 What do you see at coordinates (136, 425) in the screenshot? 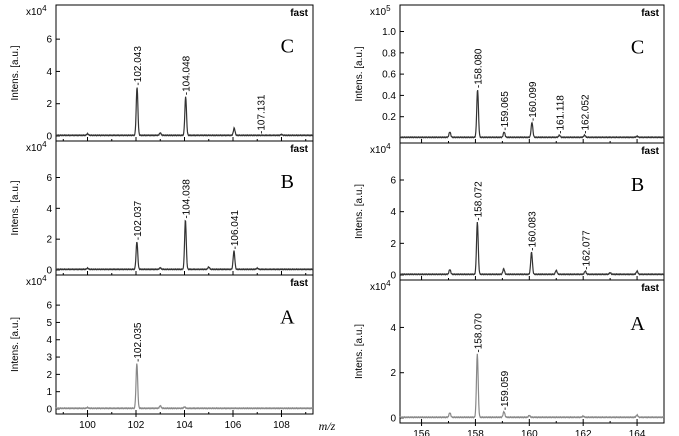
I see `x-tick-label: 102` at bounding box center [136, 425].